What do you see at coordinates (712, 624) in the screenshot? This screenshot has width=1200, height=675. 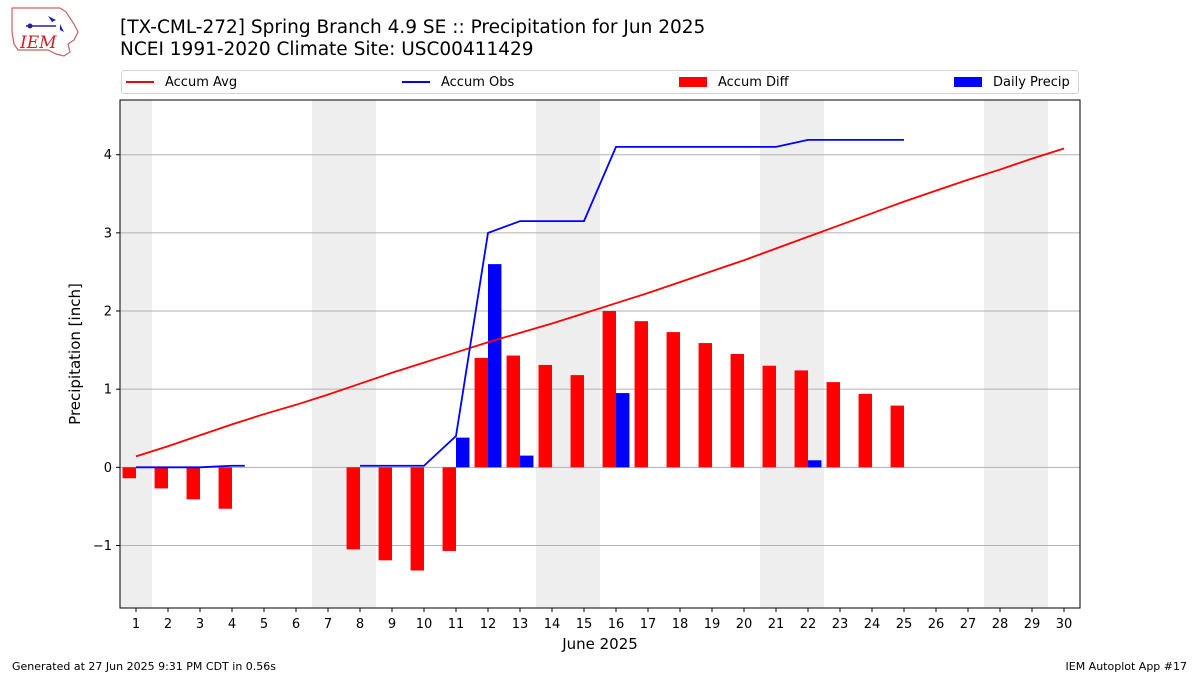 I see `xtick-label-19: 19` at bounding box center [712, 624].